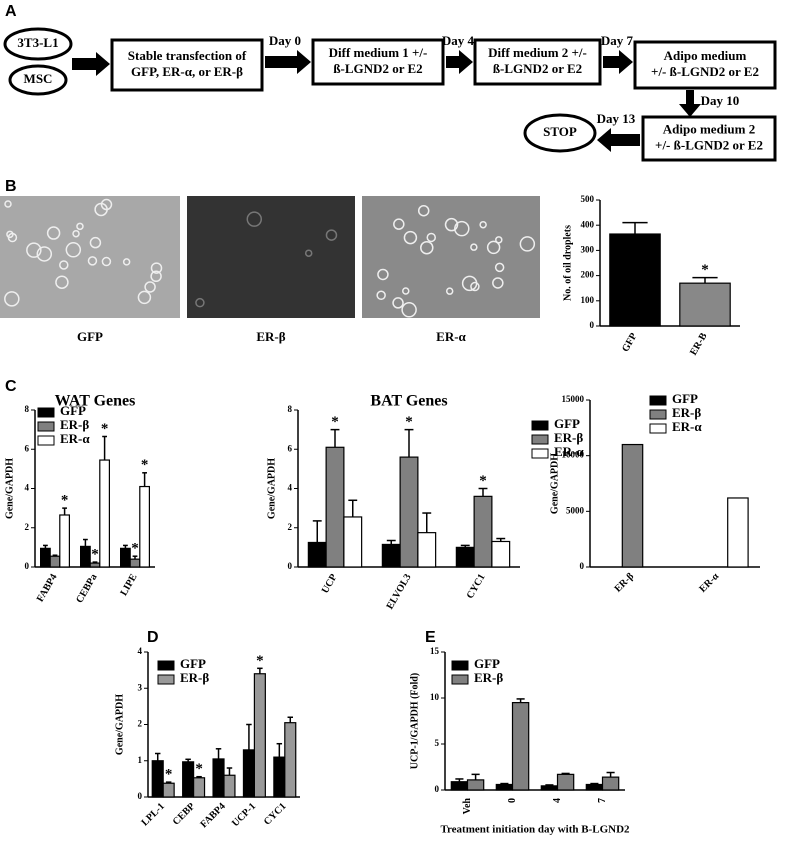 The width and height of the screenshot is (793, 844). Describe the element at coordinates (588, 300) in the screenshot. I see `y-tick-label: 100` at that location.